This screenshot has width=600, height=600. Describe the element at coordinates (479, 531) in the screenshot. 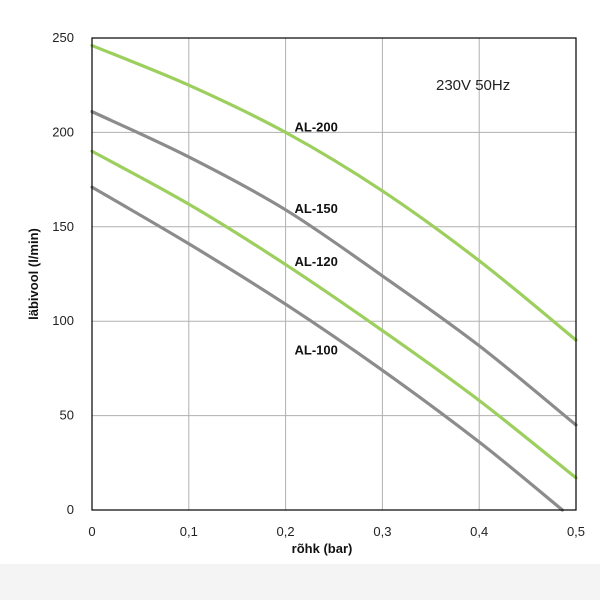

I see `x-tick-label: 0,4` at that location.